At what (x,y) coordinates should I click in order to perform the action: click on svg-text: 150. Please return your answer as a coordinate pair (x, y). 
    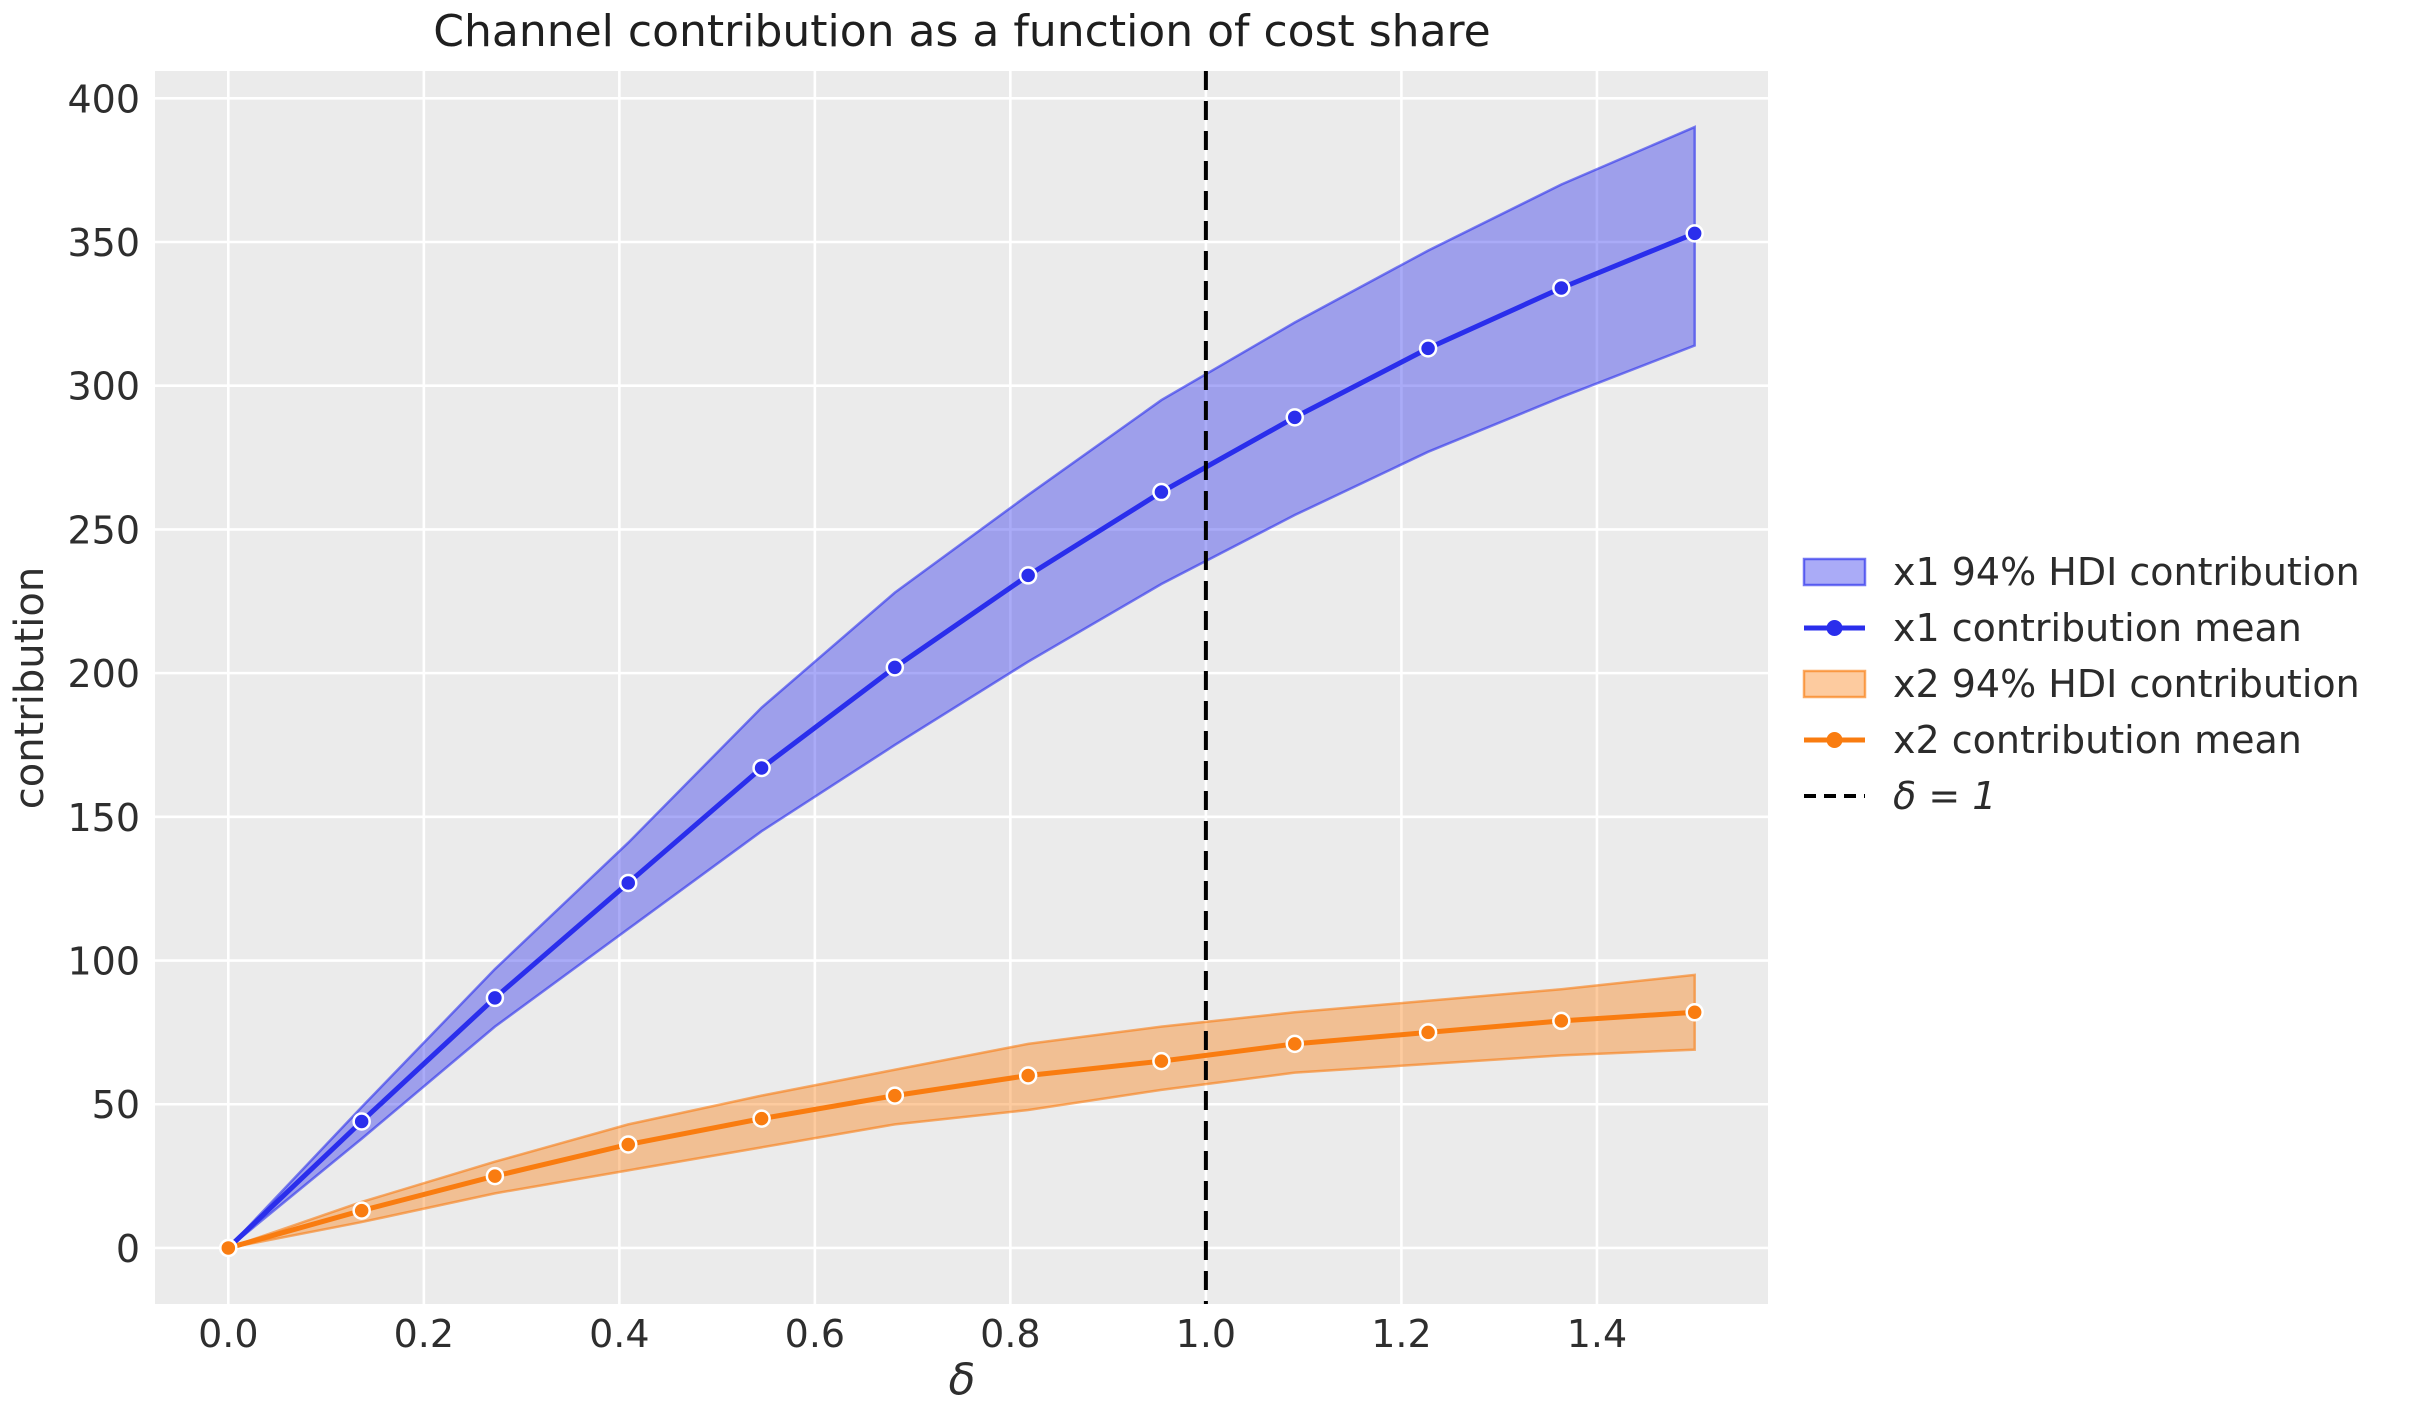
    Looking at the image, I should click on (103, 818).